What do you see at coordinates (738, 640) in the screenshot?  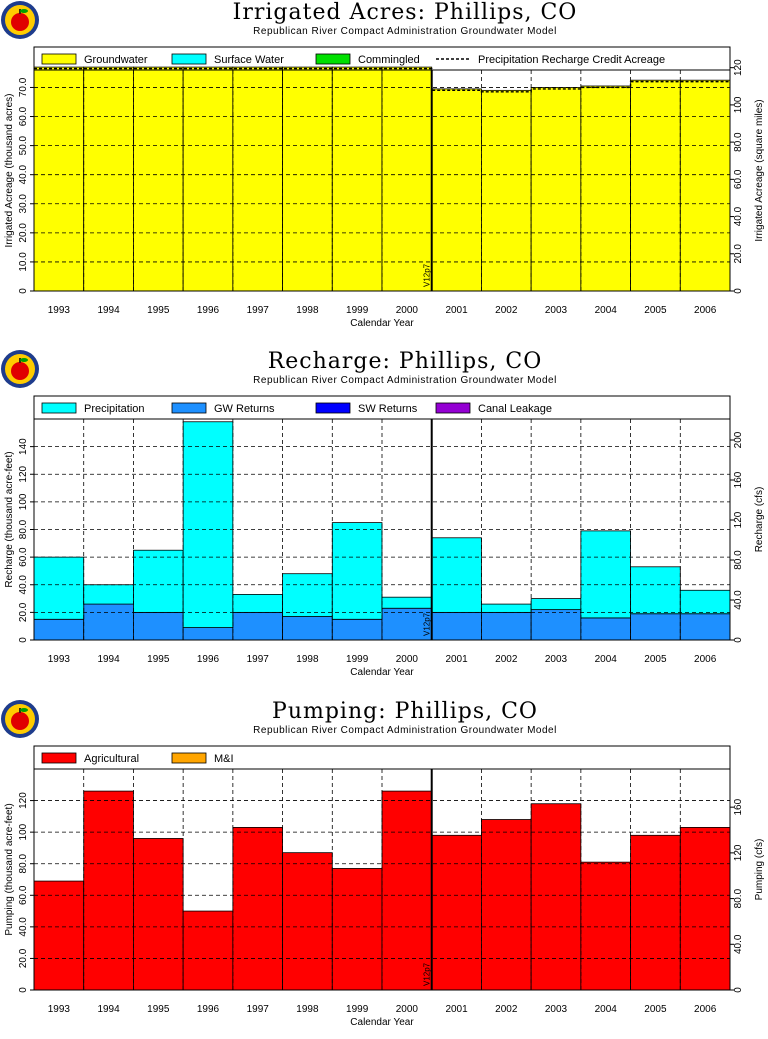 I see `y-right-tick-label: 0` at bounding box center [738, 640].